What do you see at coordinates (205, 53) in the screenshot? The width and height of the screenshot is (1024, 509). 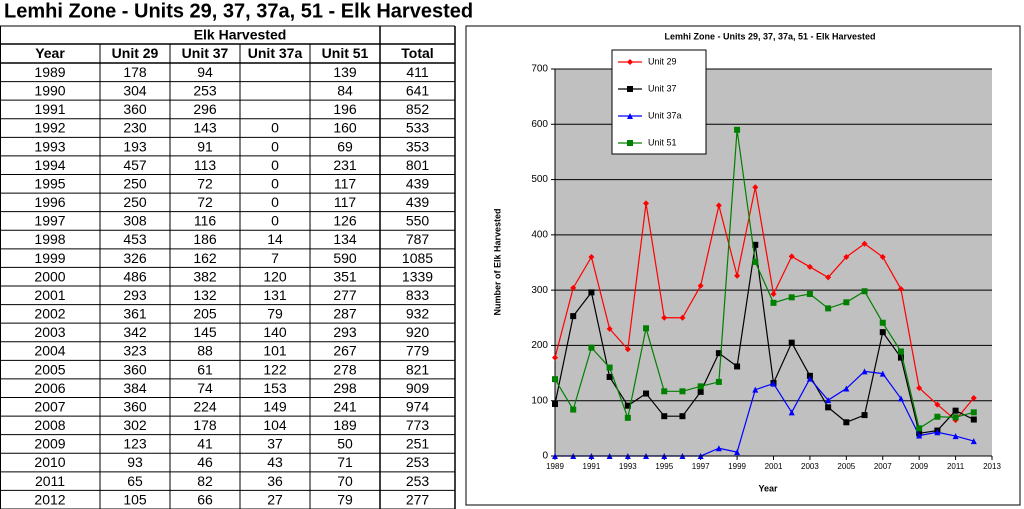 I see `column-header: Unit 37` at bounding box center [205, 53].